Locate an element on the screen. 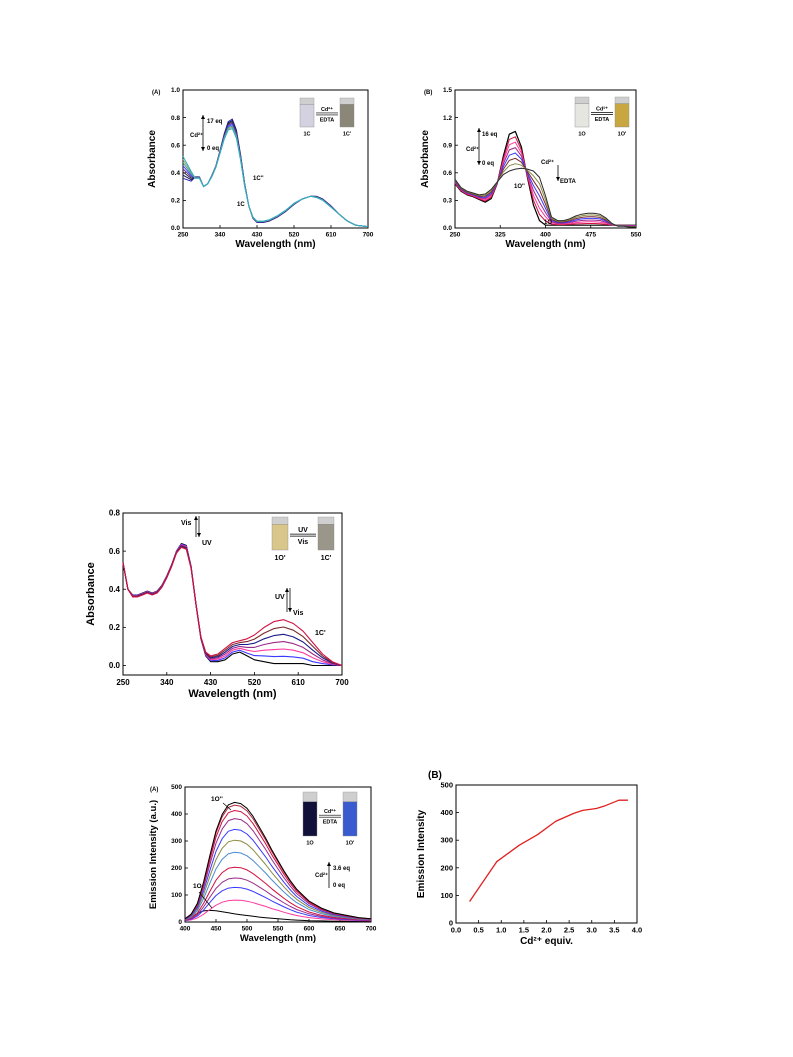 The image size is (793, 1057). x-tick-label: 600 is located at coordinates (309, 929).